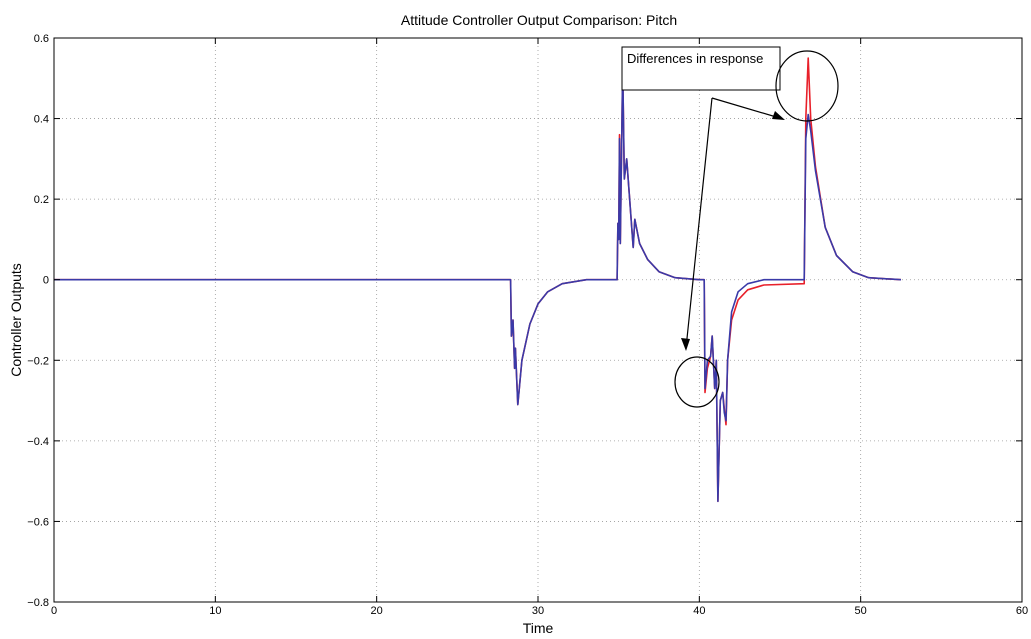 Image resolution: width=1031 pixels, height=639 pixels. I want to click on annotation-arrow-dip, so click(699, 223).